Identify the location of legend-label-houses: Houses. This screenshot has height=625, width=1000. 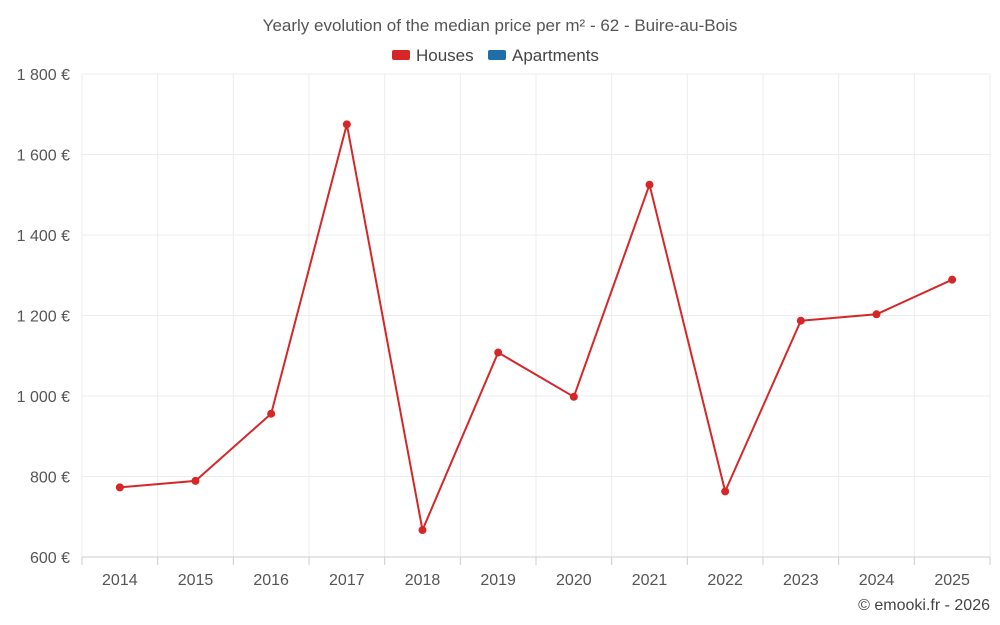
(445, 55).